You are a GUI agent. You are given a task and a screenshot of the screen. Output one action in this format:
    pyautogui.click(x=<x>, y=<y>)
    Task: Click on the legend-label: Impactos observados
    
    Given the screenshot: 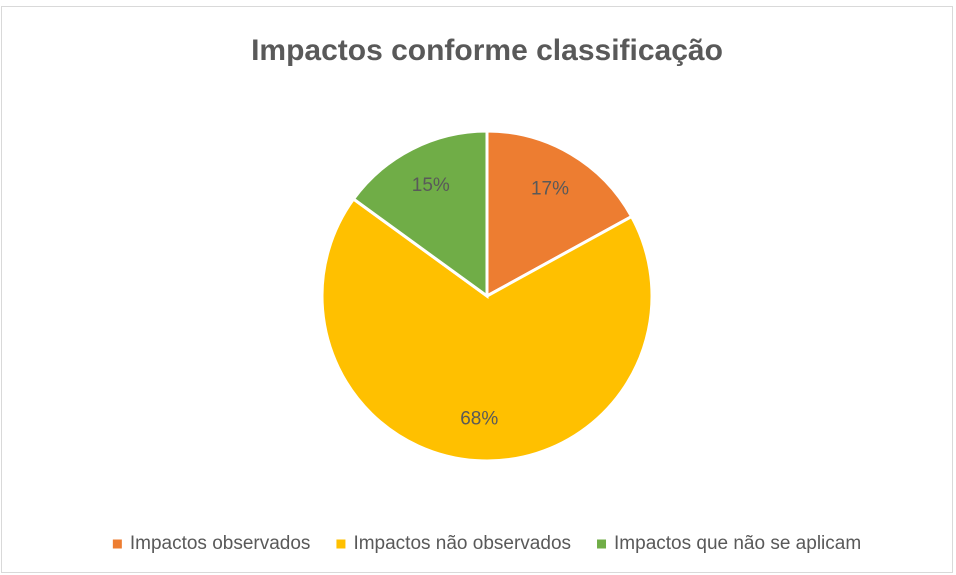 What is the action you would take?
    pyautogui.click(x=220, y=543)
    